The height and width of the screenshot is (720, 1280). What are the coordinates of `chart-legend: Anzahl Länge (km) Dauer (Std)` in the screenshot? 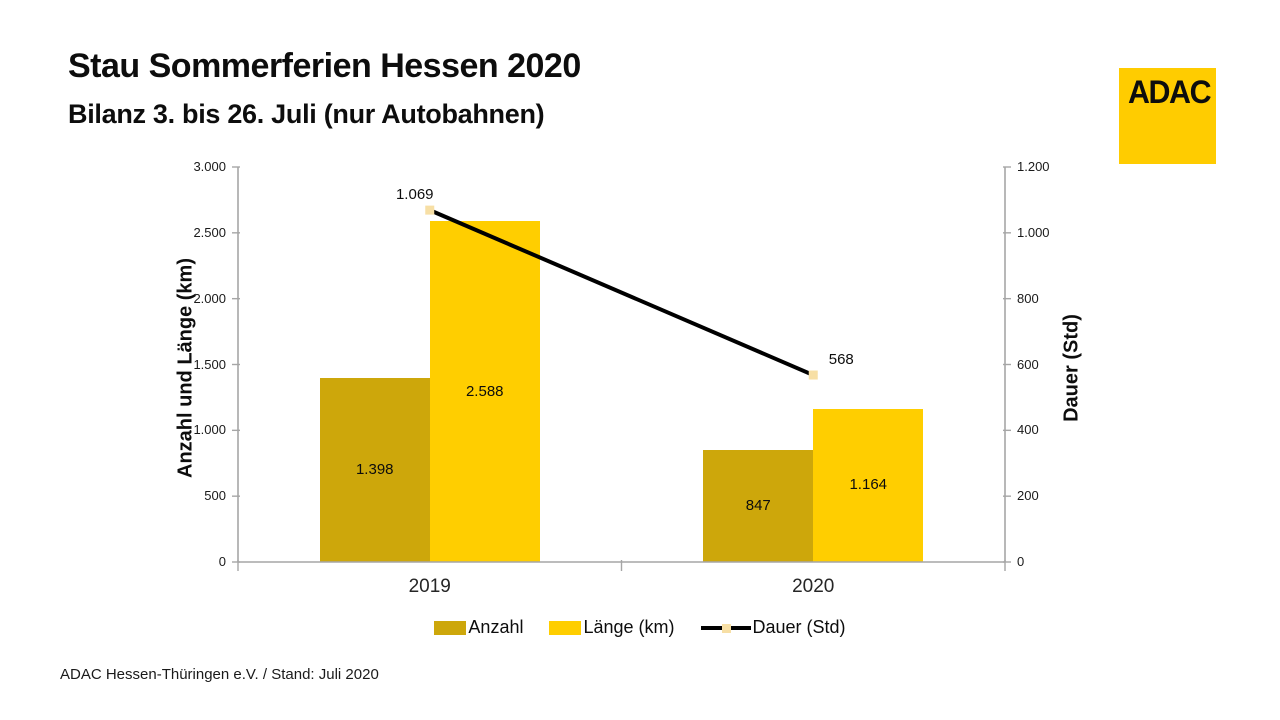 It's located at (640, 627).